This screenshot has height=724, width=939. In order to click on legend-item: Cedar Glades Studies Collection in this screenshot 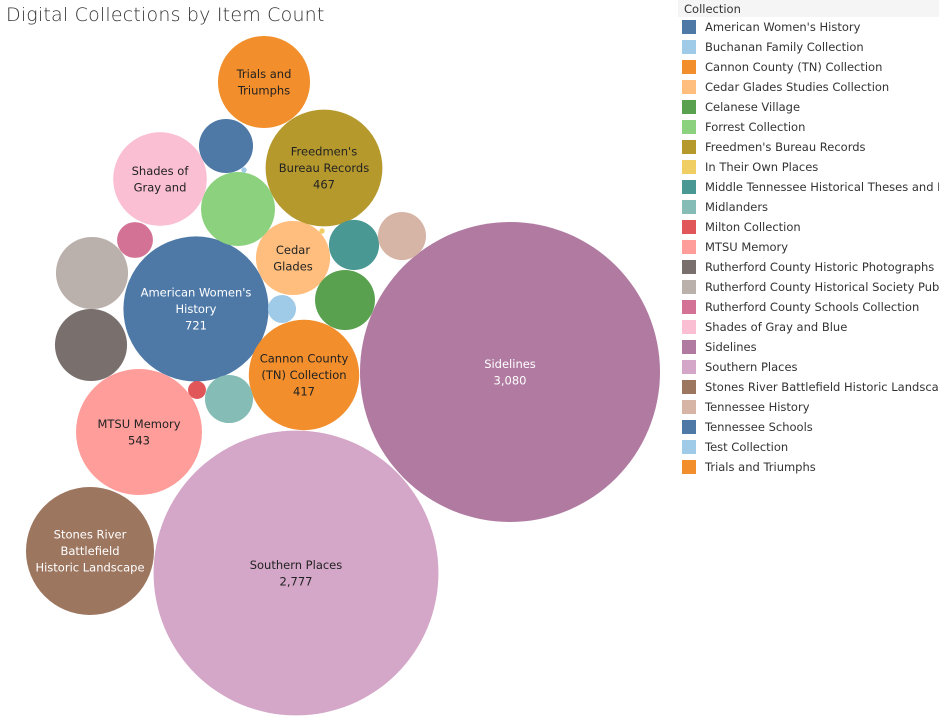, I will do `click(808, 87)`.